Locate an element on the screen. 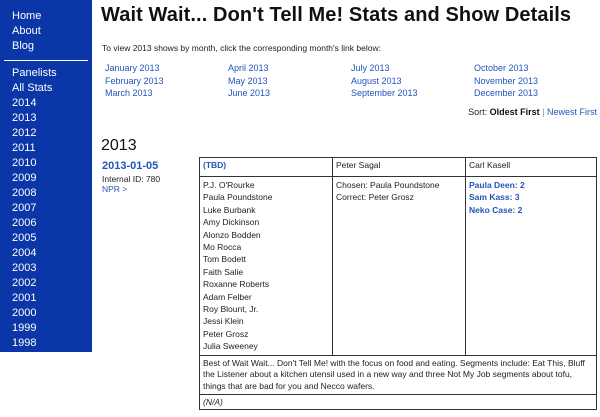 The image size is (600, 417). sidebar-link-2014: 2014 is located at coordinates (24, 103).